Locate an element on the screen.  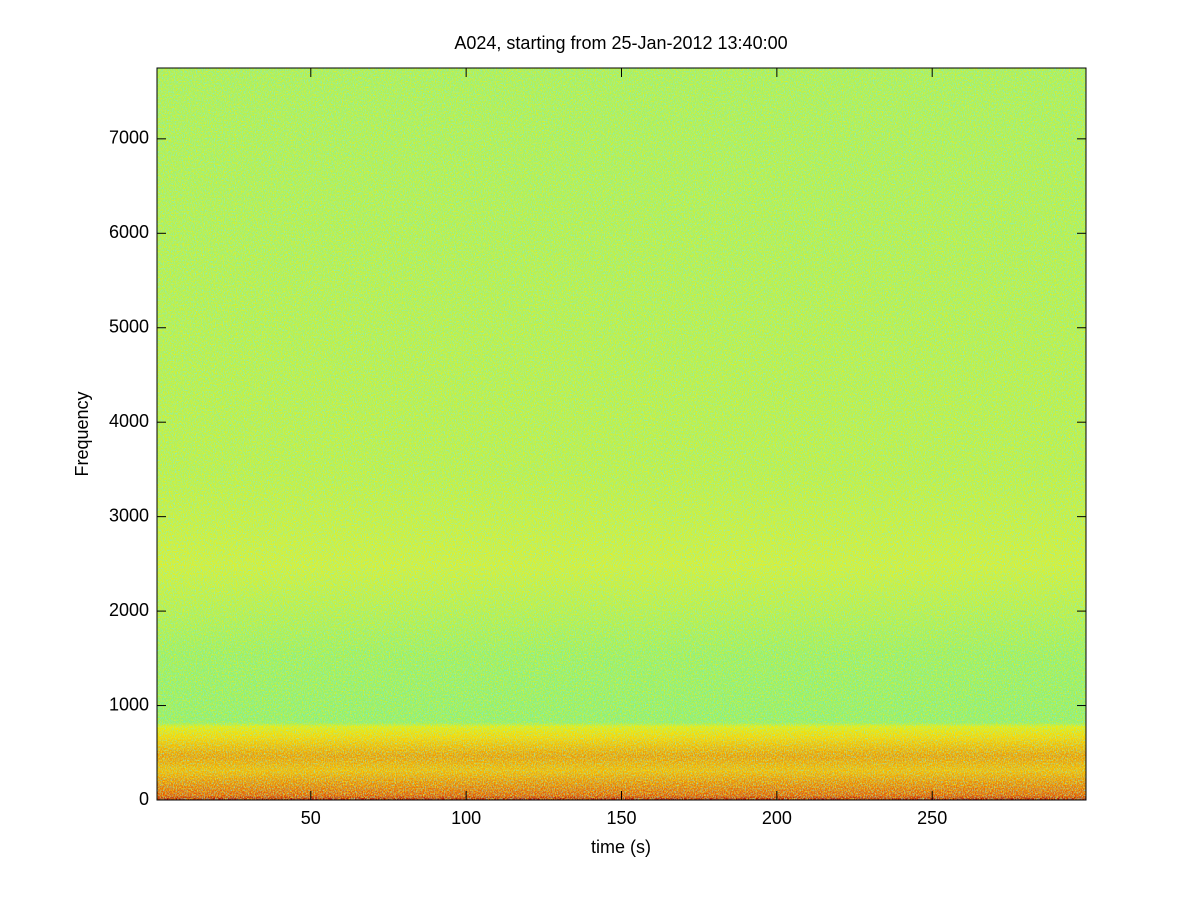
x-tick-label: 50 is located at coordinates (311, 818).